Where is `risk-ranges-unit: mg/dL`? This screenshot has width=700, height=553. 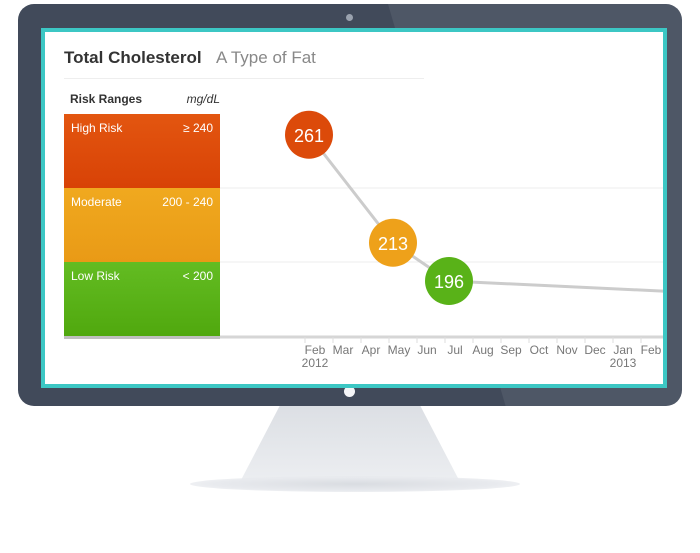
risk-ranges-unit: mg/dL is located at coordinates (203, 99).